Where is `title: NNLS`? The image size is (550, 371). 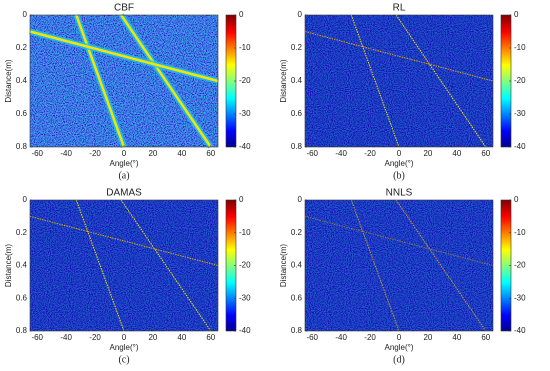 title: NNLS is located at coordinates (399, 193).